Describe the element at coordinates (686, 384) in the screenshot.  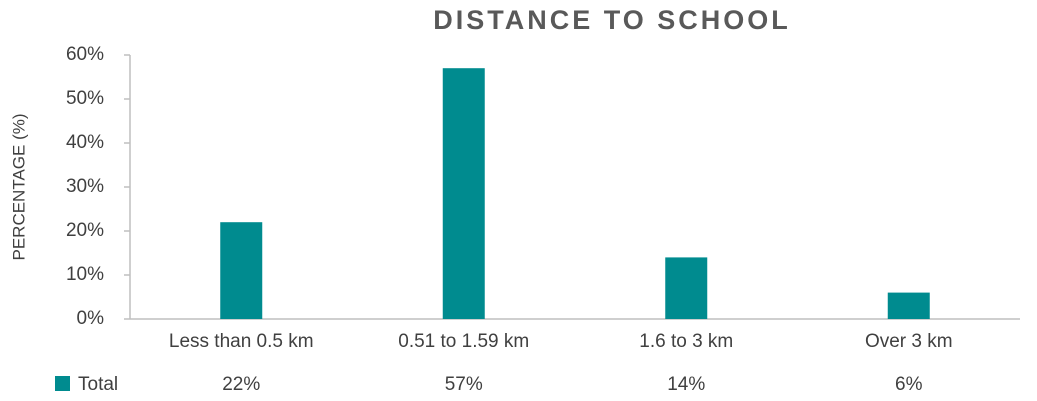
I see `data-table-value: 14%` at that location.